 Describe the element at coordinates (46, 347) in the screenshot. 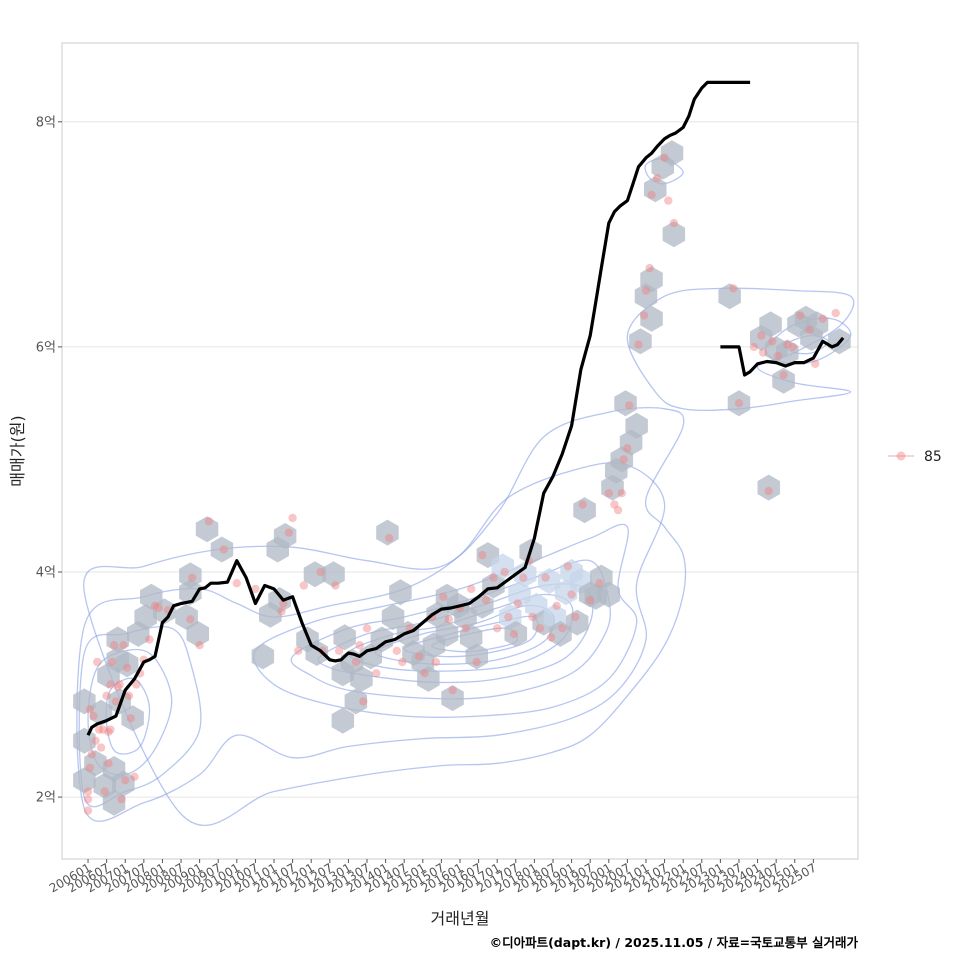

I see `y-tick-label-2: 6억` at that location.